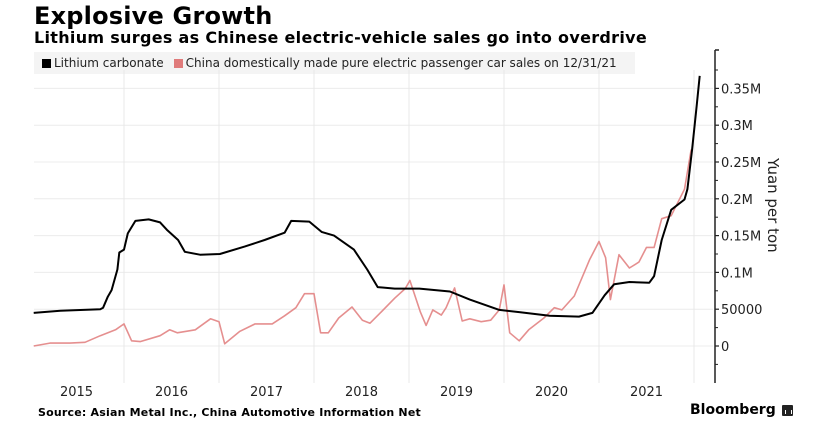 The image size is (820, 424). What do you see at coordinates (737, 200) in the screenshot?
I see `y-tick-label: 0.2M` at bounding box center [737, 200].